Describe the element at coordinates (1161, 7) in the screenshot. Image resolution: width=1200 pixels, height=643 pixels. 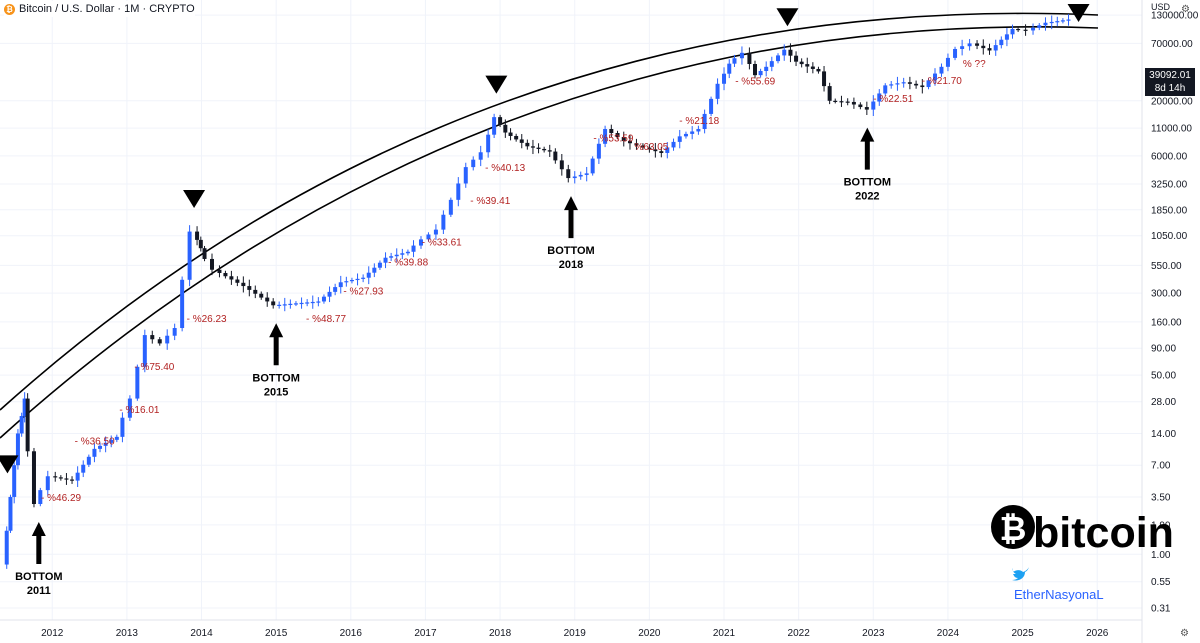
I see `currency-label: USD` at that location.